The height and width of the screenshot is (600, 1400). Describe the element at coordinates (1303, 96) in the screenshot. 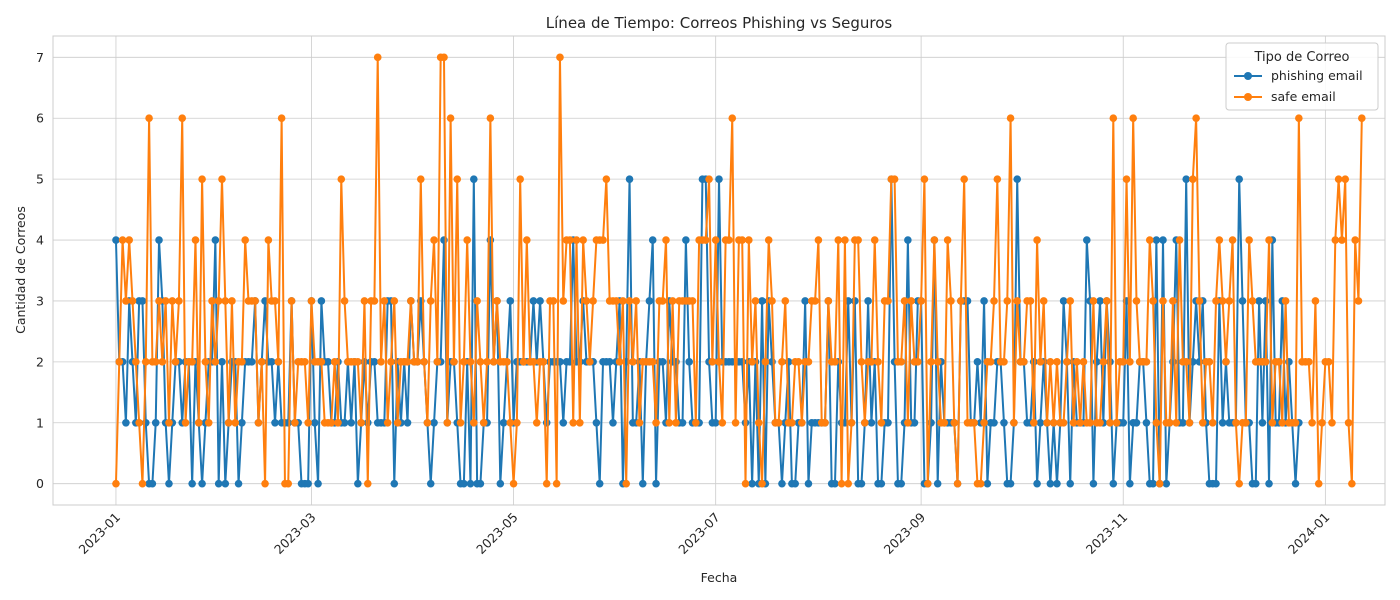

I see `legend-label-safe: safe email` at that location.